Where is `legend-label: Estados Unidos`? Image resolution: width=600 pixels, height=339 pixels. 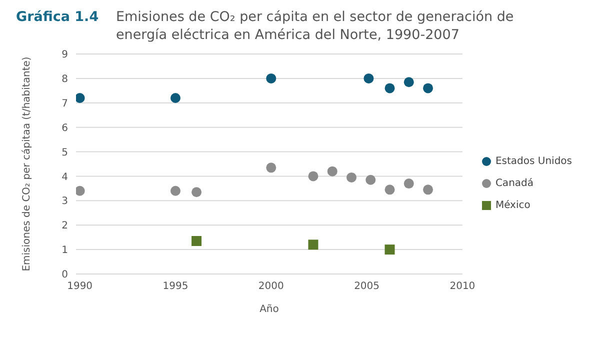 legend-label: Estados Unidos is located at coordinates (533, 161).